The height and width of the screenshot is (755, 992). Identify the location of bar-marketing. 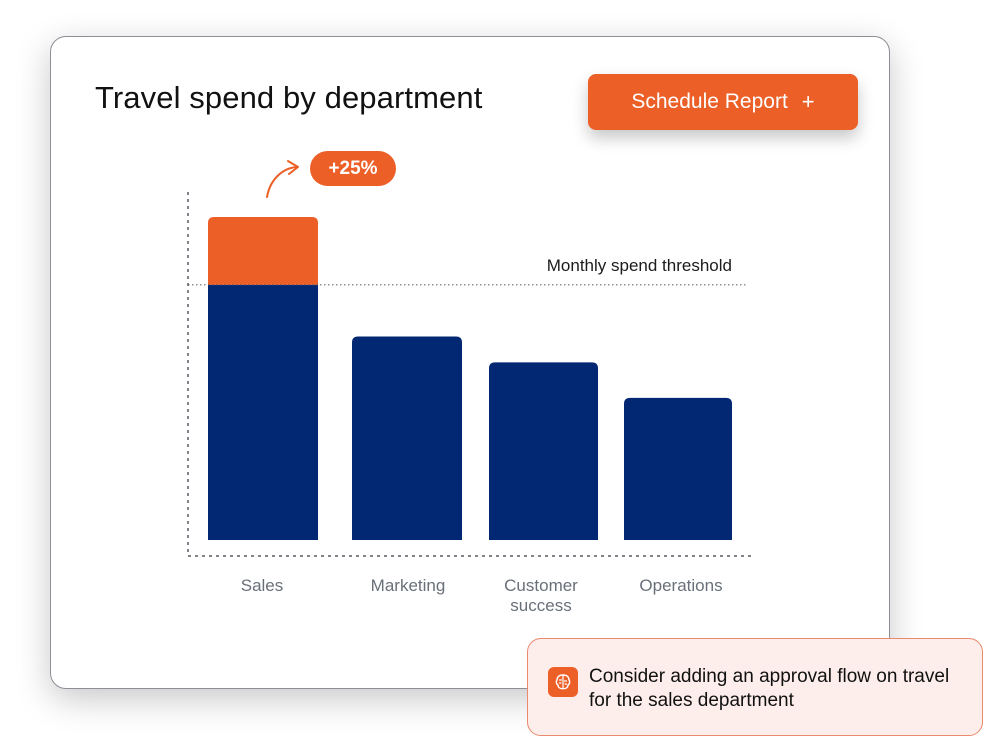
(407, 438).